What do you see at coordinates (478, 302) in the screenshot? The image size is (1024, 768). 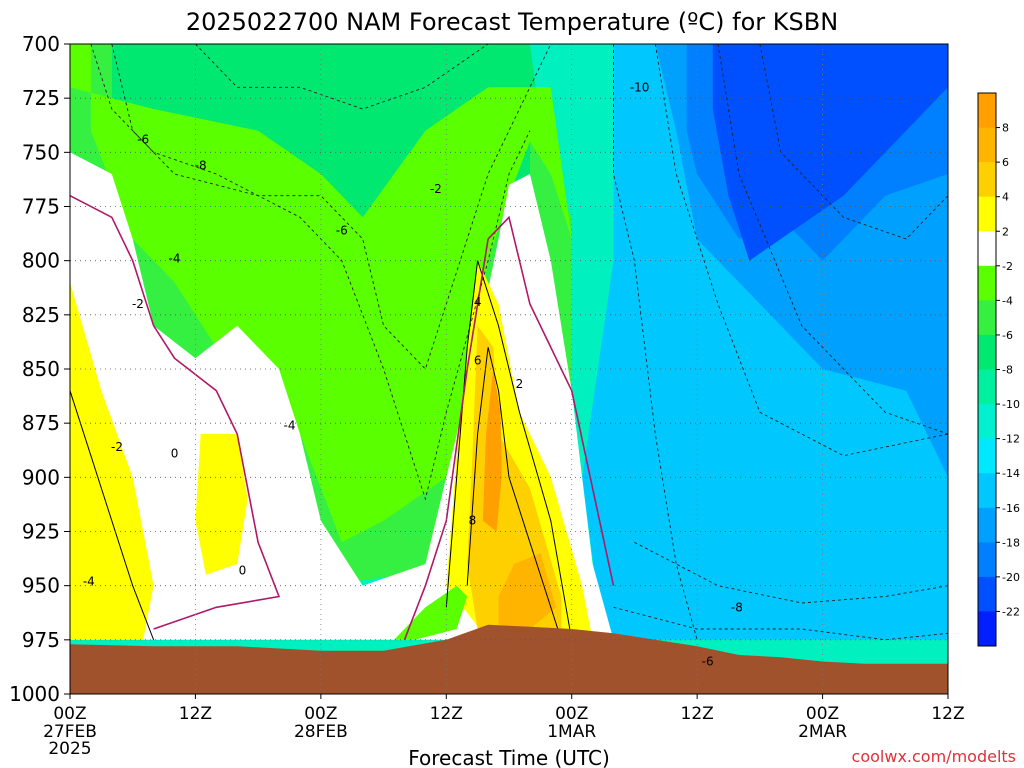 I see `contour-label: 4` at bounding box center [478, 302].